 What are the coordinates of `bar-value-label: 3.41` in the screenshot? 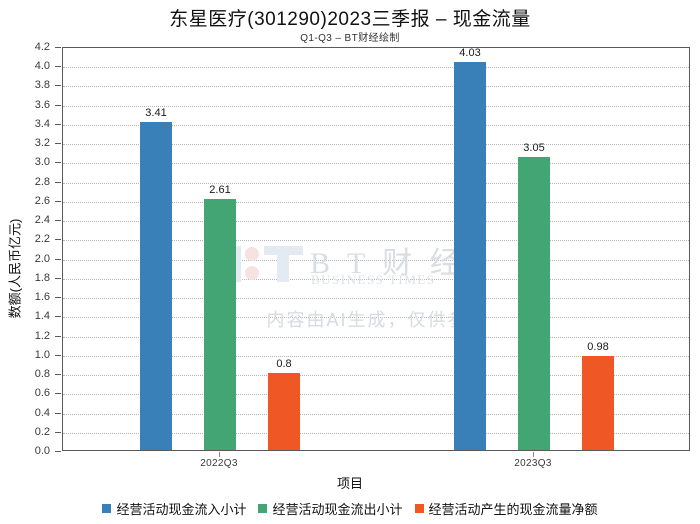 It's located at (156, 112).